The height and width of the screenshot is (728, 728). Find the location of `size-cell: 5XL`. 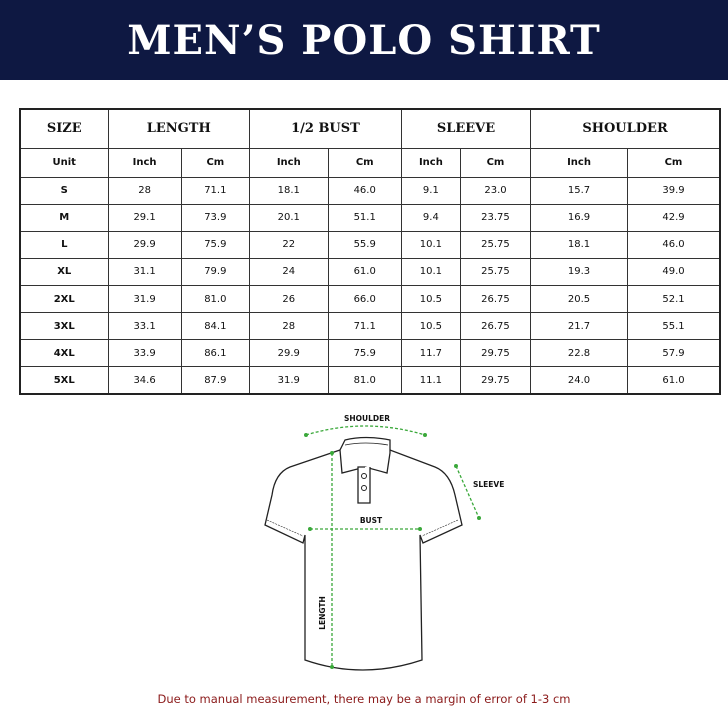

size-cell: 5XL is located at coordinates (64, 380).